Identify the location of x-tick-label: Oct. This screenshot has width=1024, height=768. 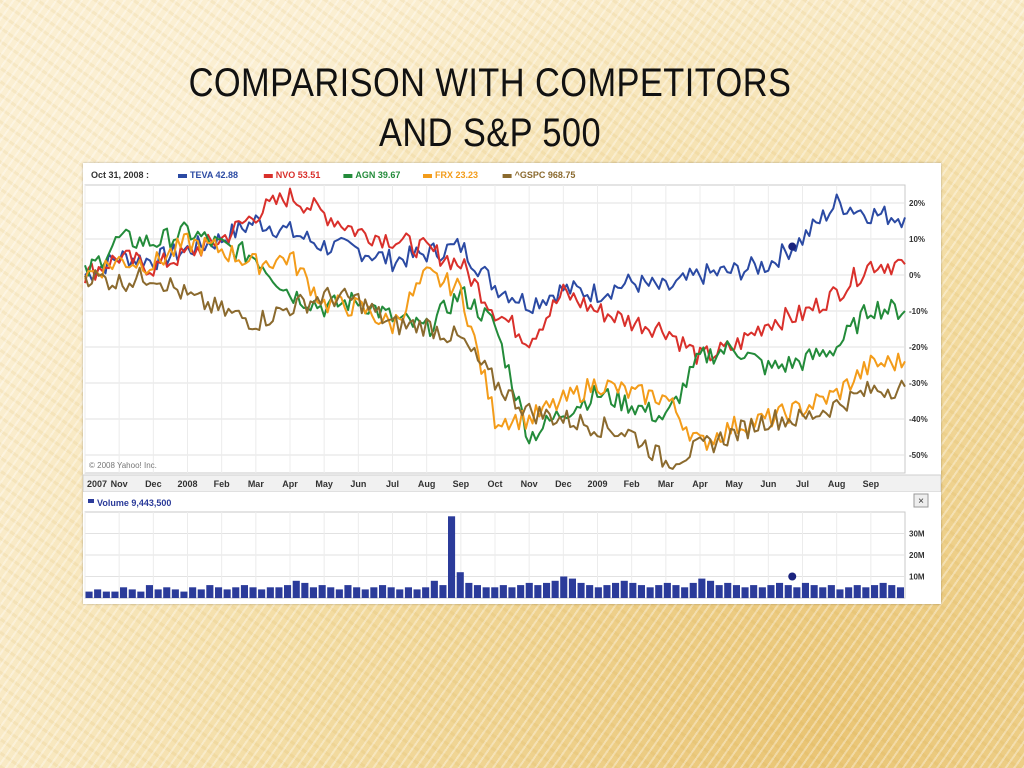
(494, 484).